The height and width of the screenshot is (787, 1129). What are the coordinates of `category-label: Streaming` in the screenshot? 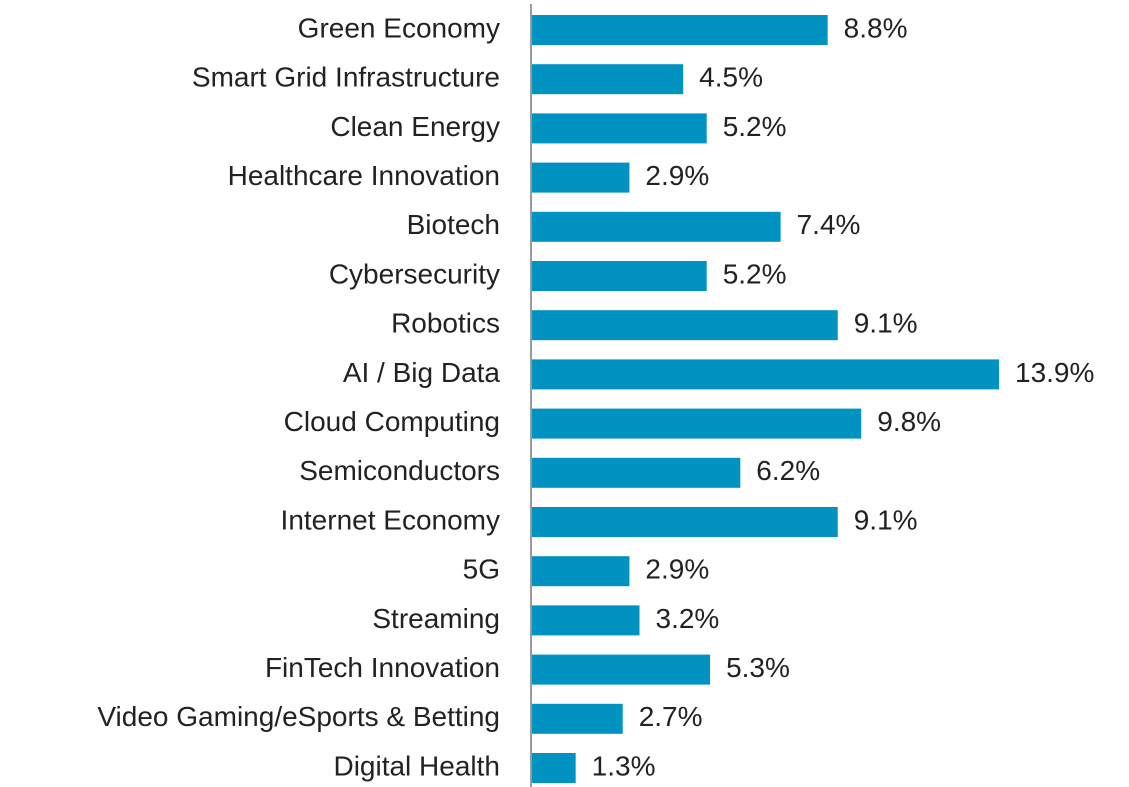 It's located at (436, 618).